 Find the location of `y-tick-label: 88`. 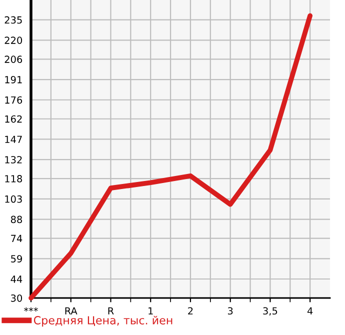

y-tick-label: 88 is located at coordinates (16, 220).